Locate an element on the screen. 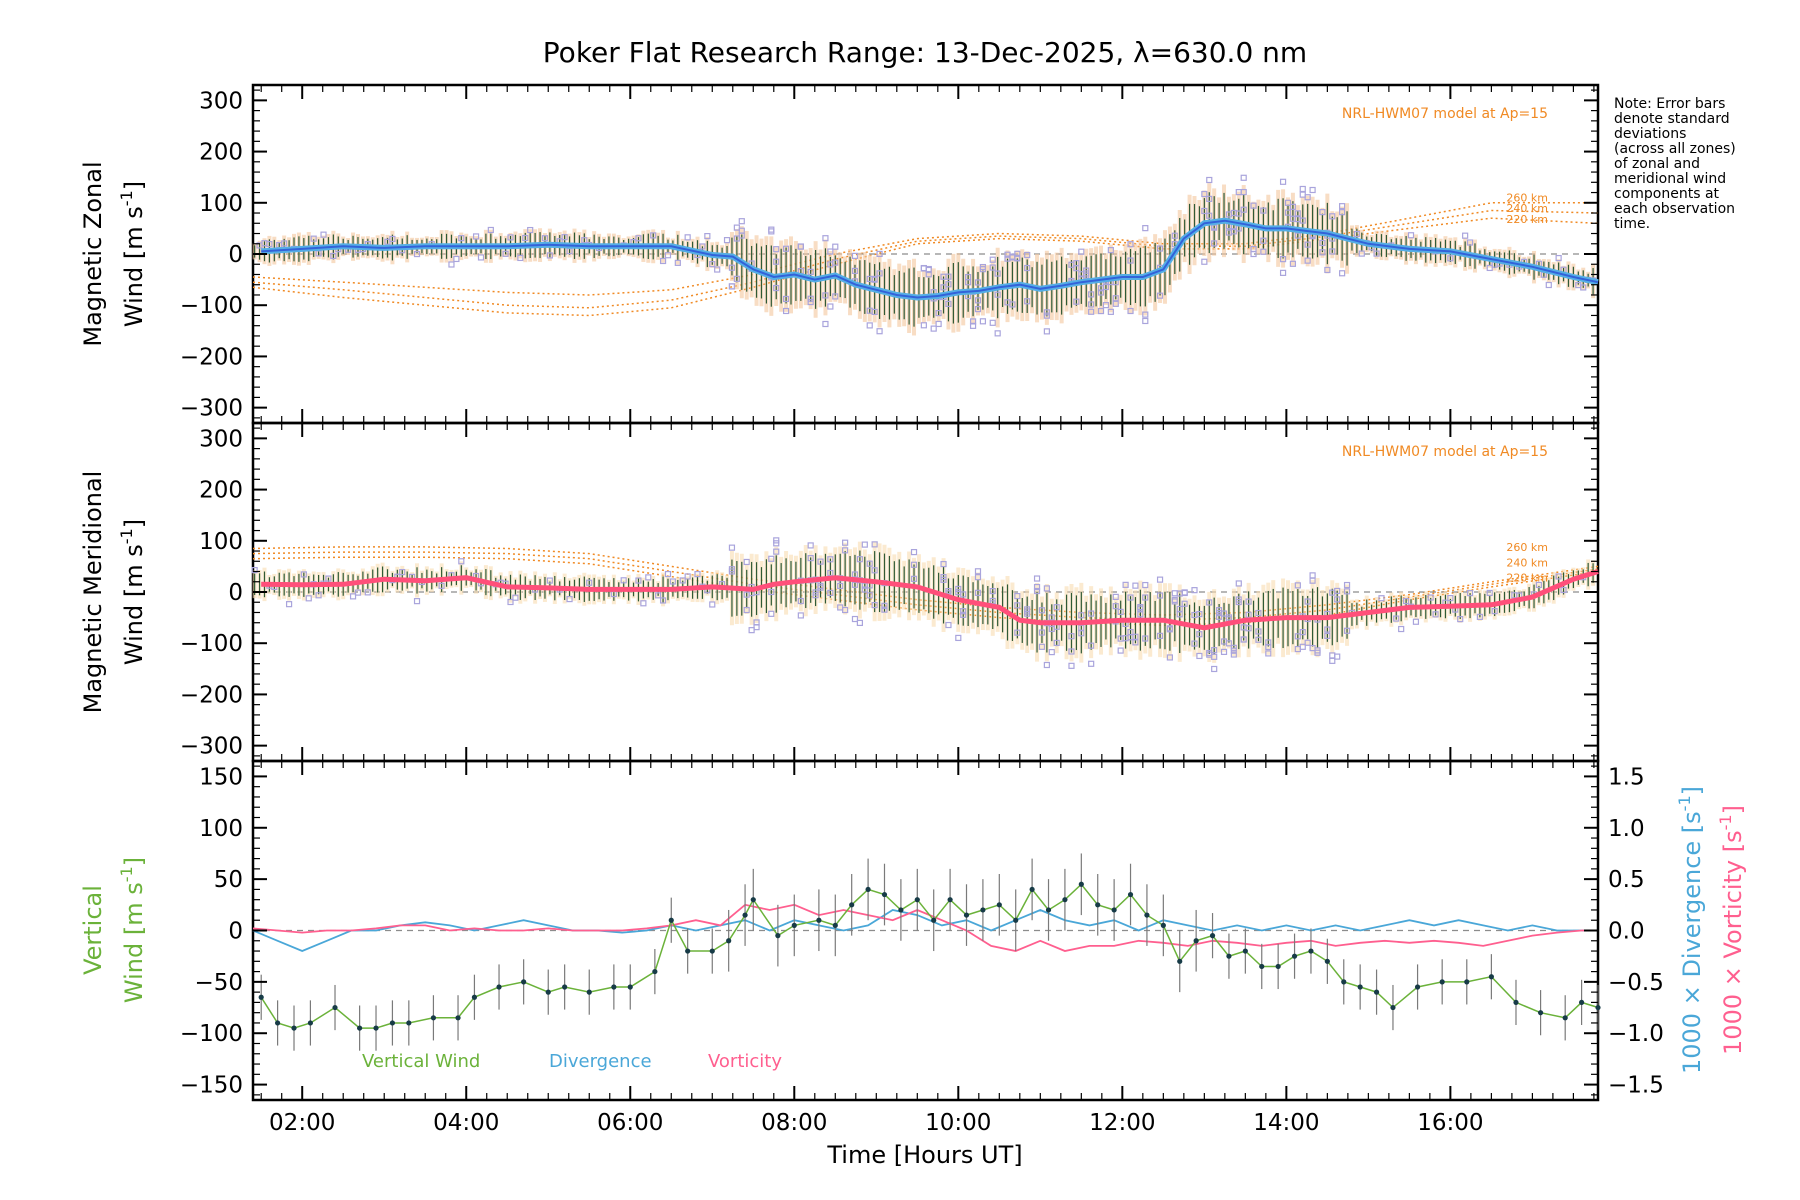 The image size is (1800, 1200). note-line: Note: Error bars is located at coordinates (1669, 104).